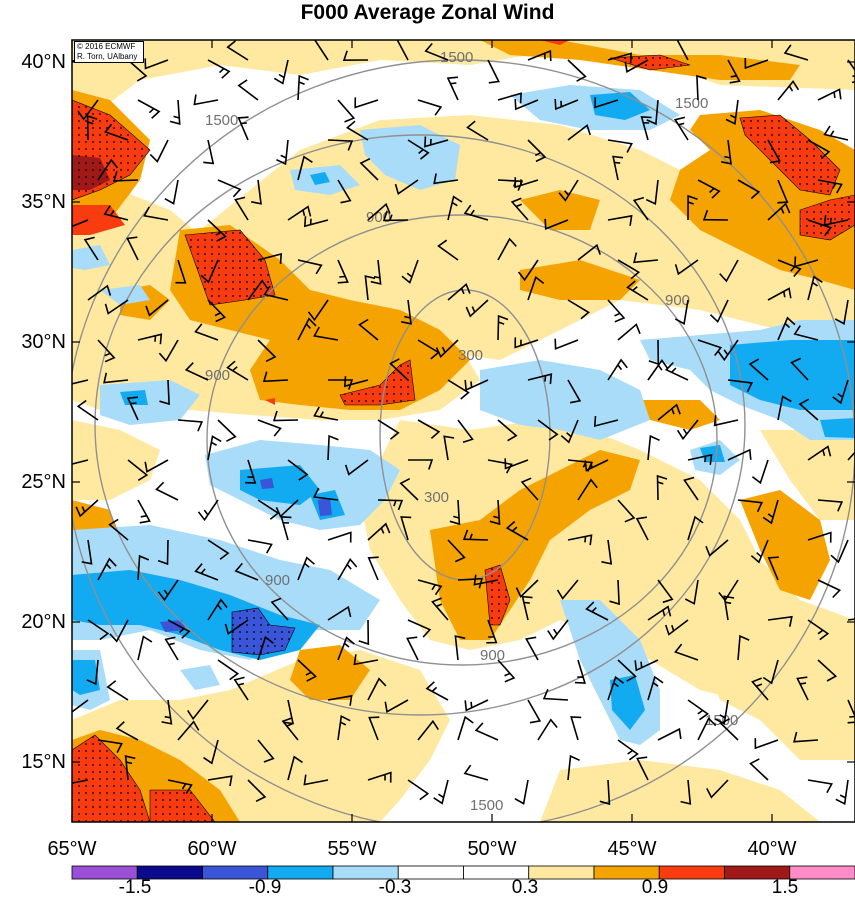 The height and width of the screenshot is (900, 855). I want to click on contour-label: 1500, so click(691, 103).